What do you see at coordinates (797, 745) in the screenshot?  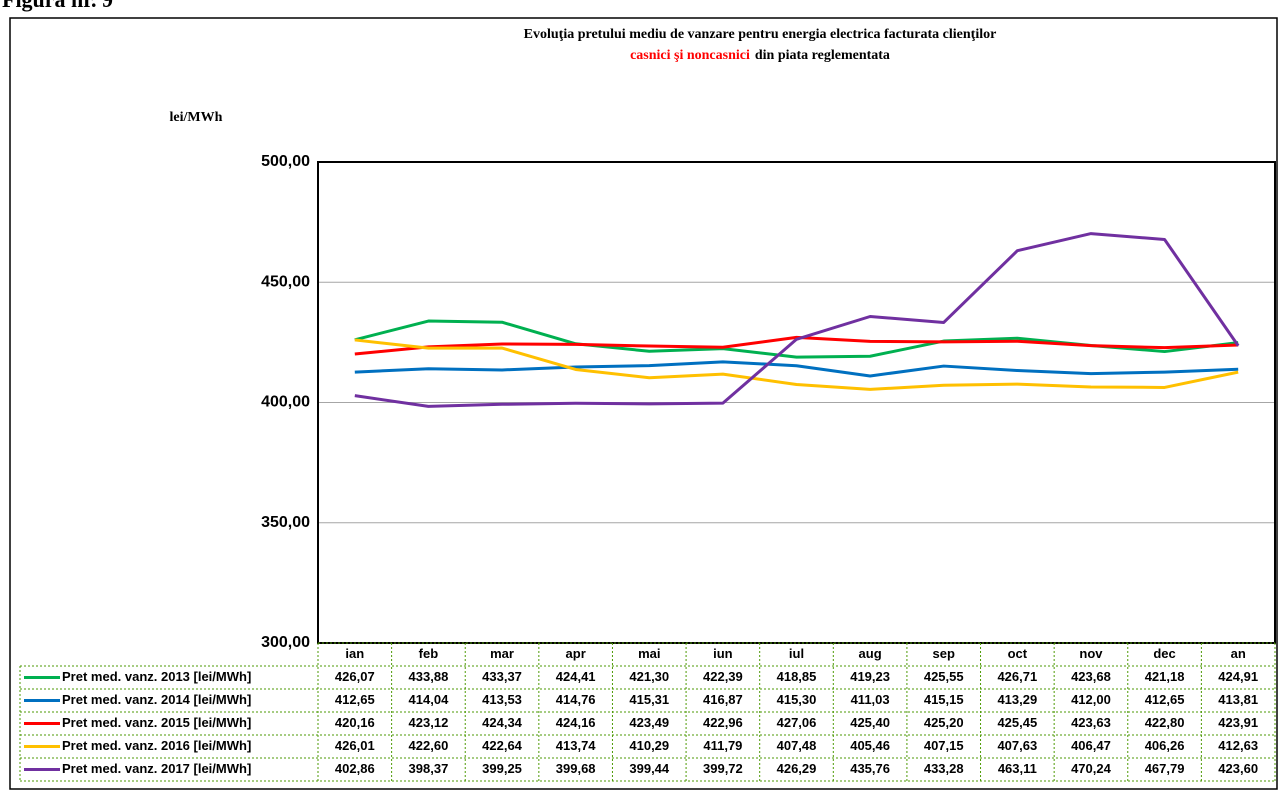 I see `table-cell: 407,48` at bounding box center [797, 745].